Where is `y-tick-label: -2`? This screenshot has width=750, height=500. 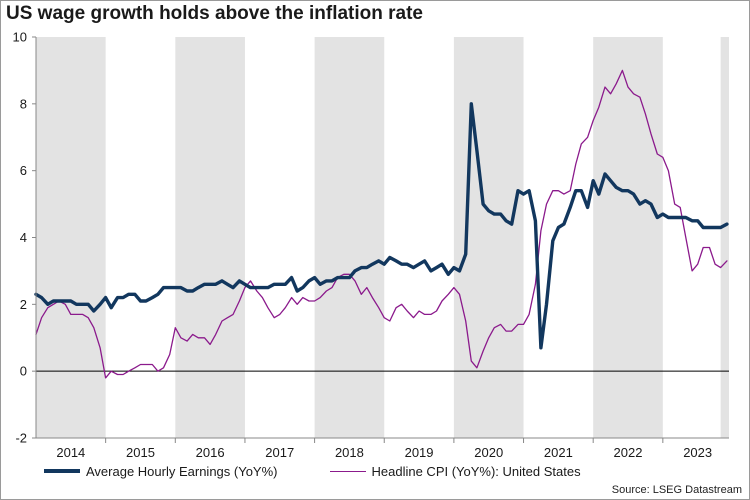
y-tick-label: -2 is located at coordinates (21, 438).